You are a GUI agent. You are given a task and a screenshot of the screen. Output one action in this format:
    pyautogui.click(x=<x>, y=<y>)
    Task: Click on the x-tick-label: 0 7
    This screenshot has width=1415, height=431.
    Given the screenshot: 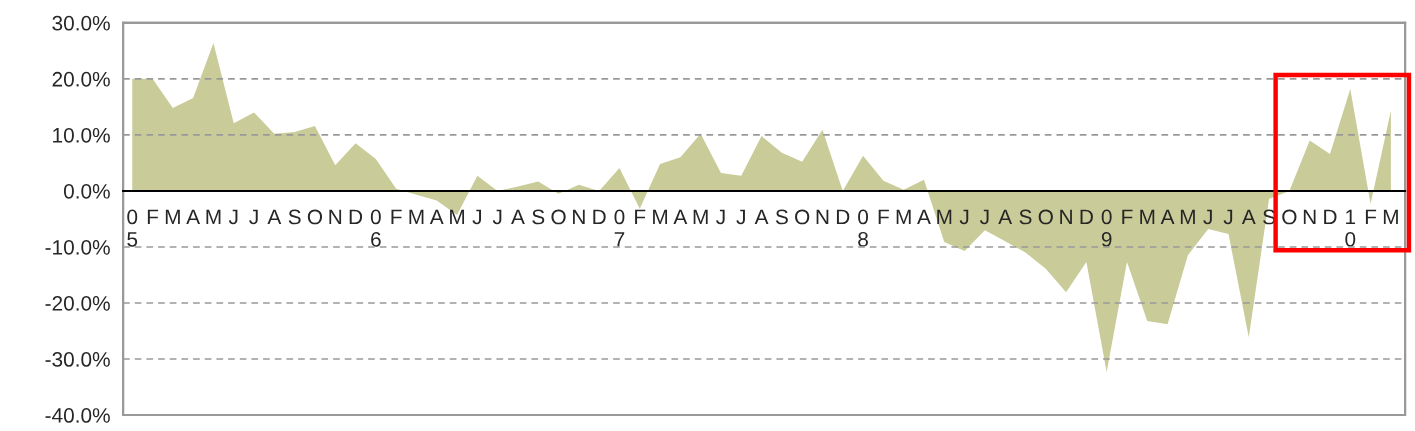 What is the action you would take?
    pyautogui.click(x=619, y=228)
    